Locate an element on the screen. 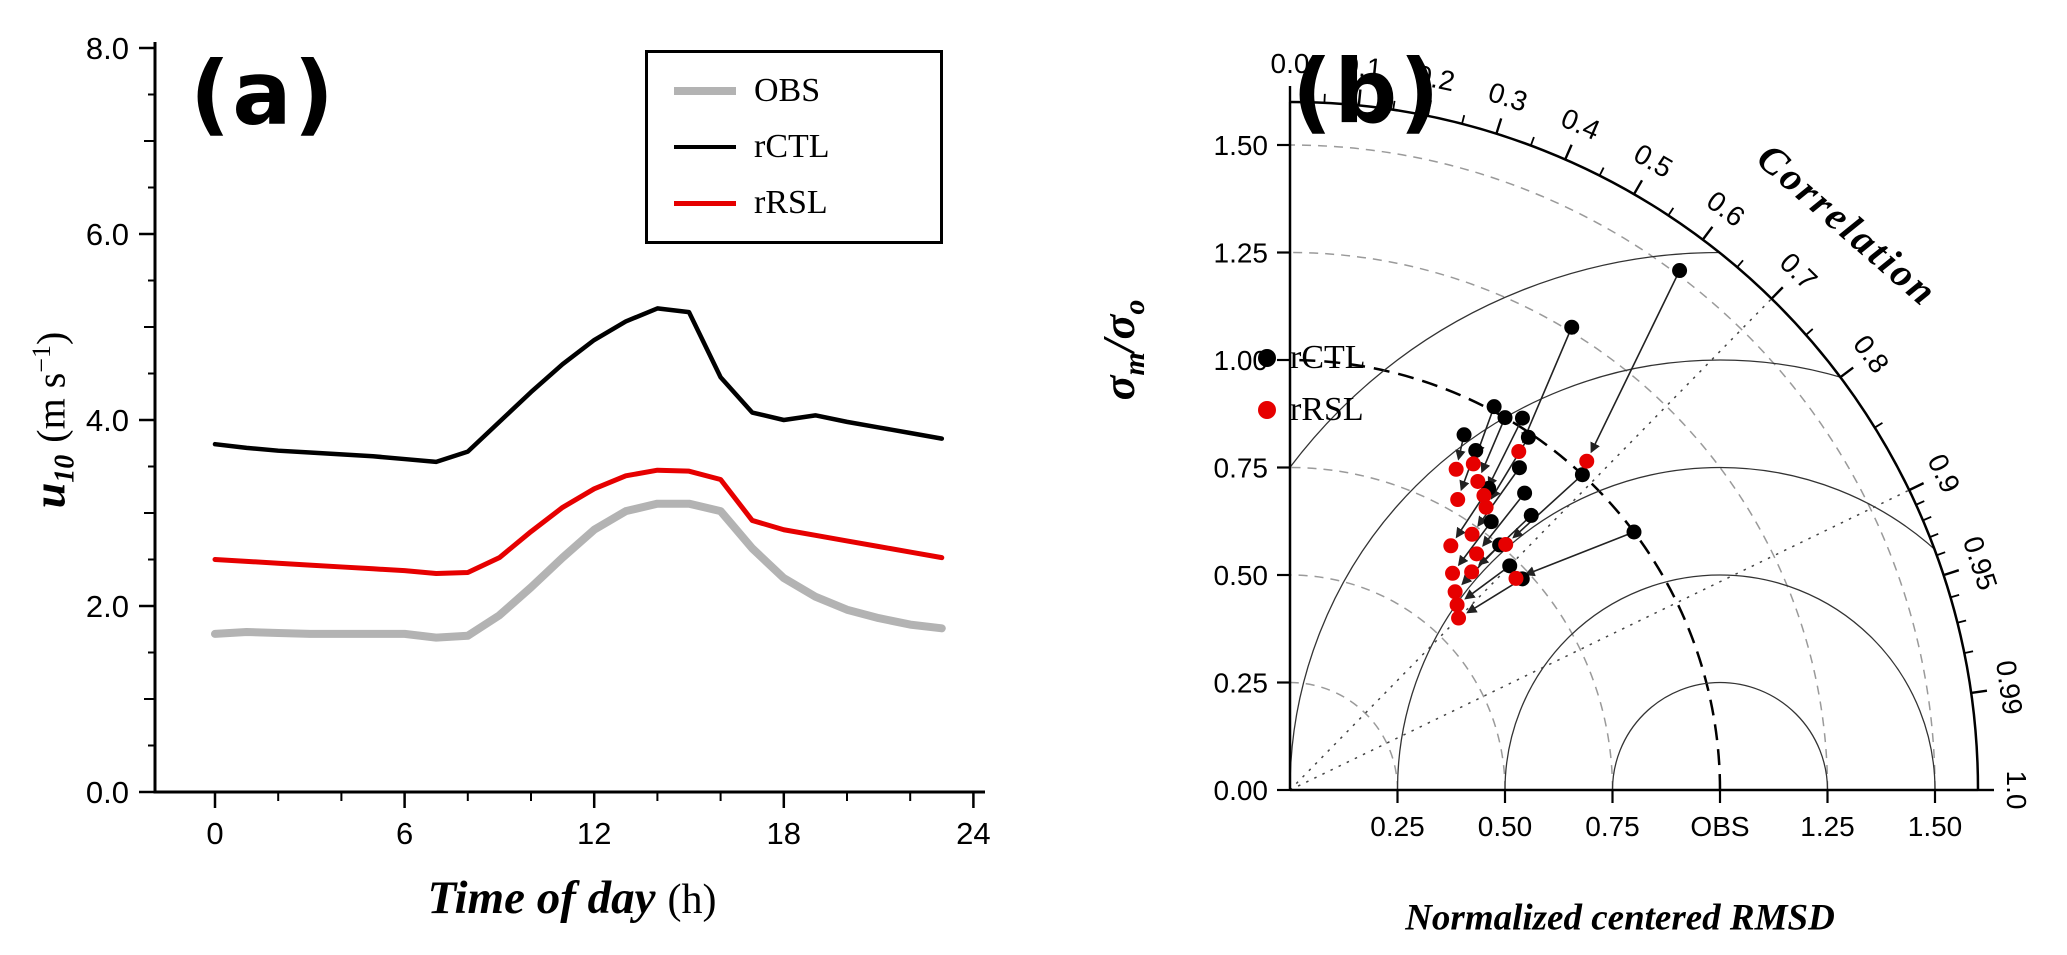 The width and height of the screenshot is (2067, 955). svg-text: 0.6 is located at coordinates (1726, 209).